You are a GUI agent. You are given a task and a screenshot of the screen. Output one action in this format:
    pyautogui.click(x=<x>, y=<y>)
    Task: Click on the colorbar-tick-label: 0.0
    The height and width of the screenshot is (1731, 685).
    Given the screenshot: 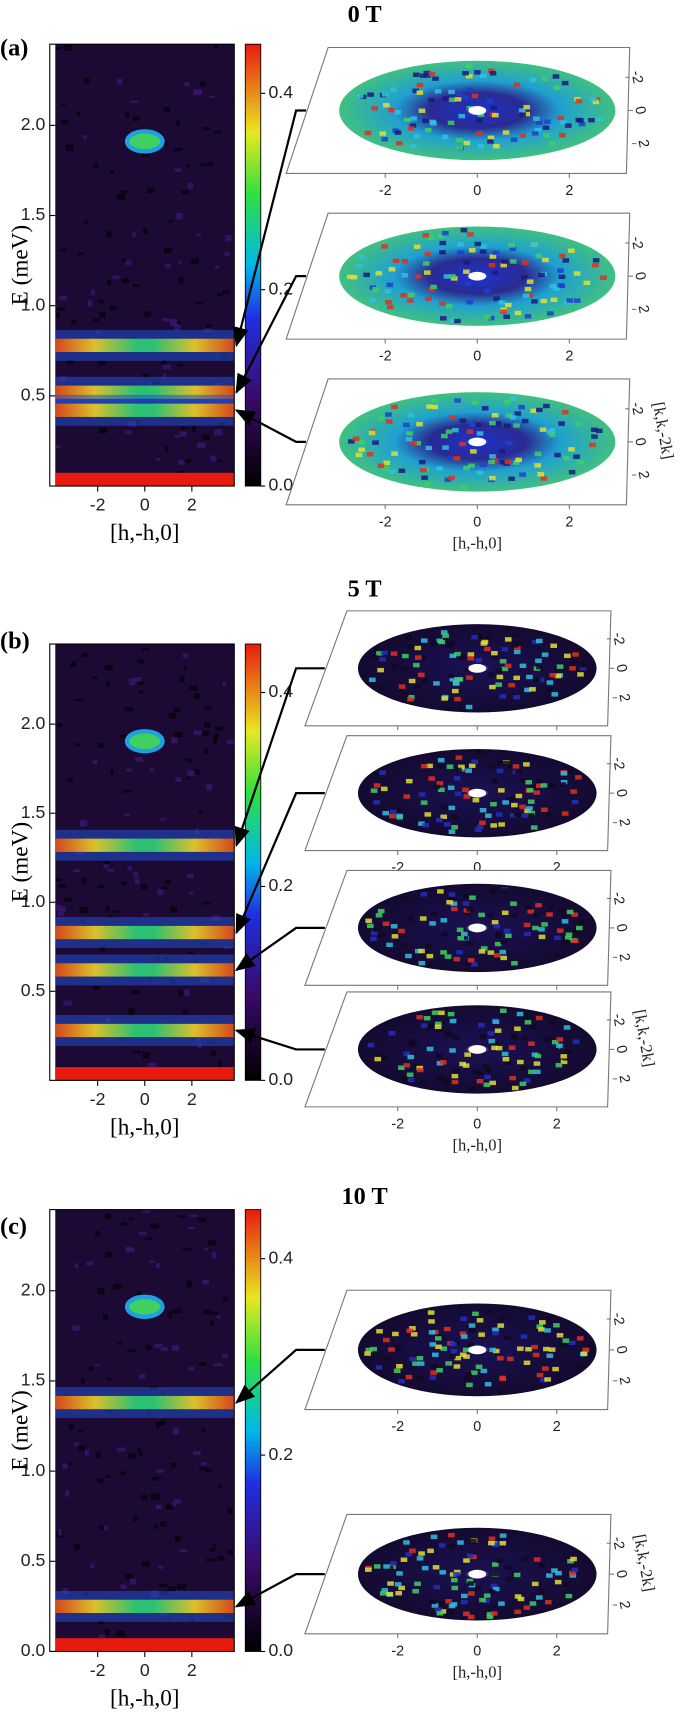 What is the action you would take?
    pyautogui.click(x=280, y=1650)
    